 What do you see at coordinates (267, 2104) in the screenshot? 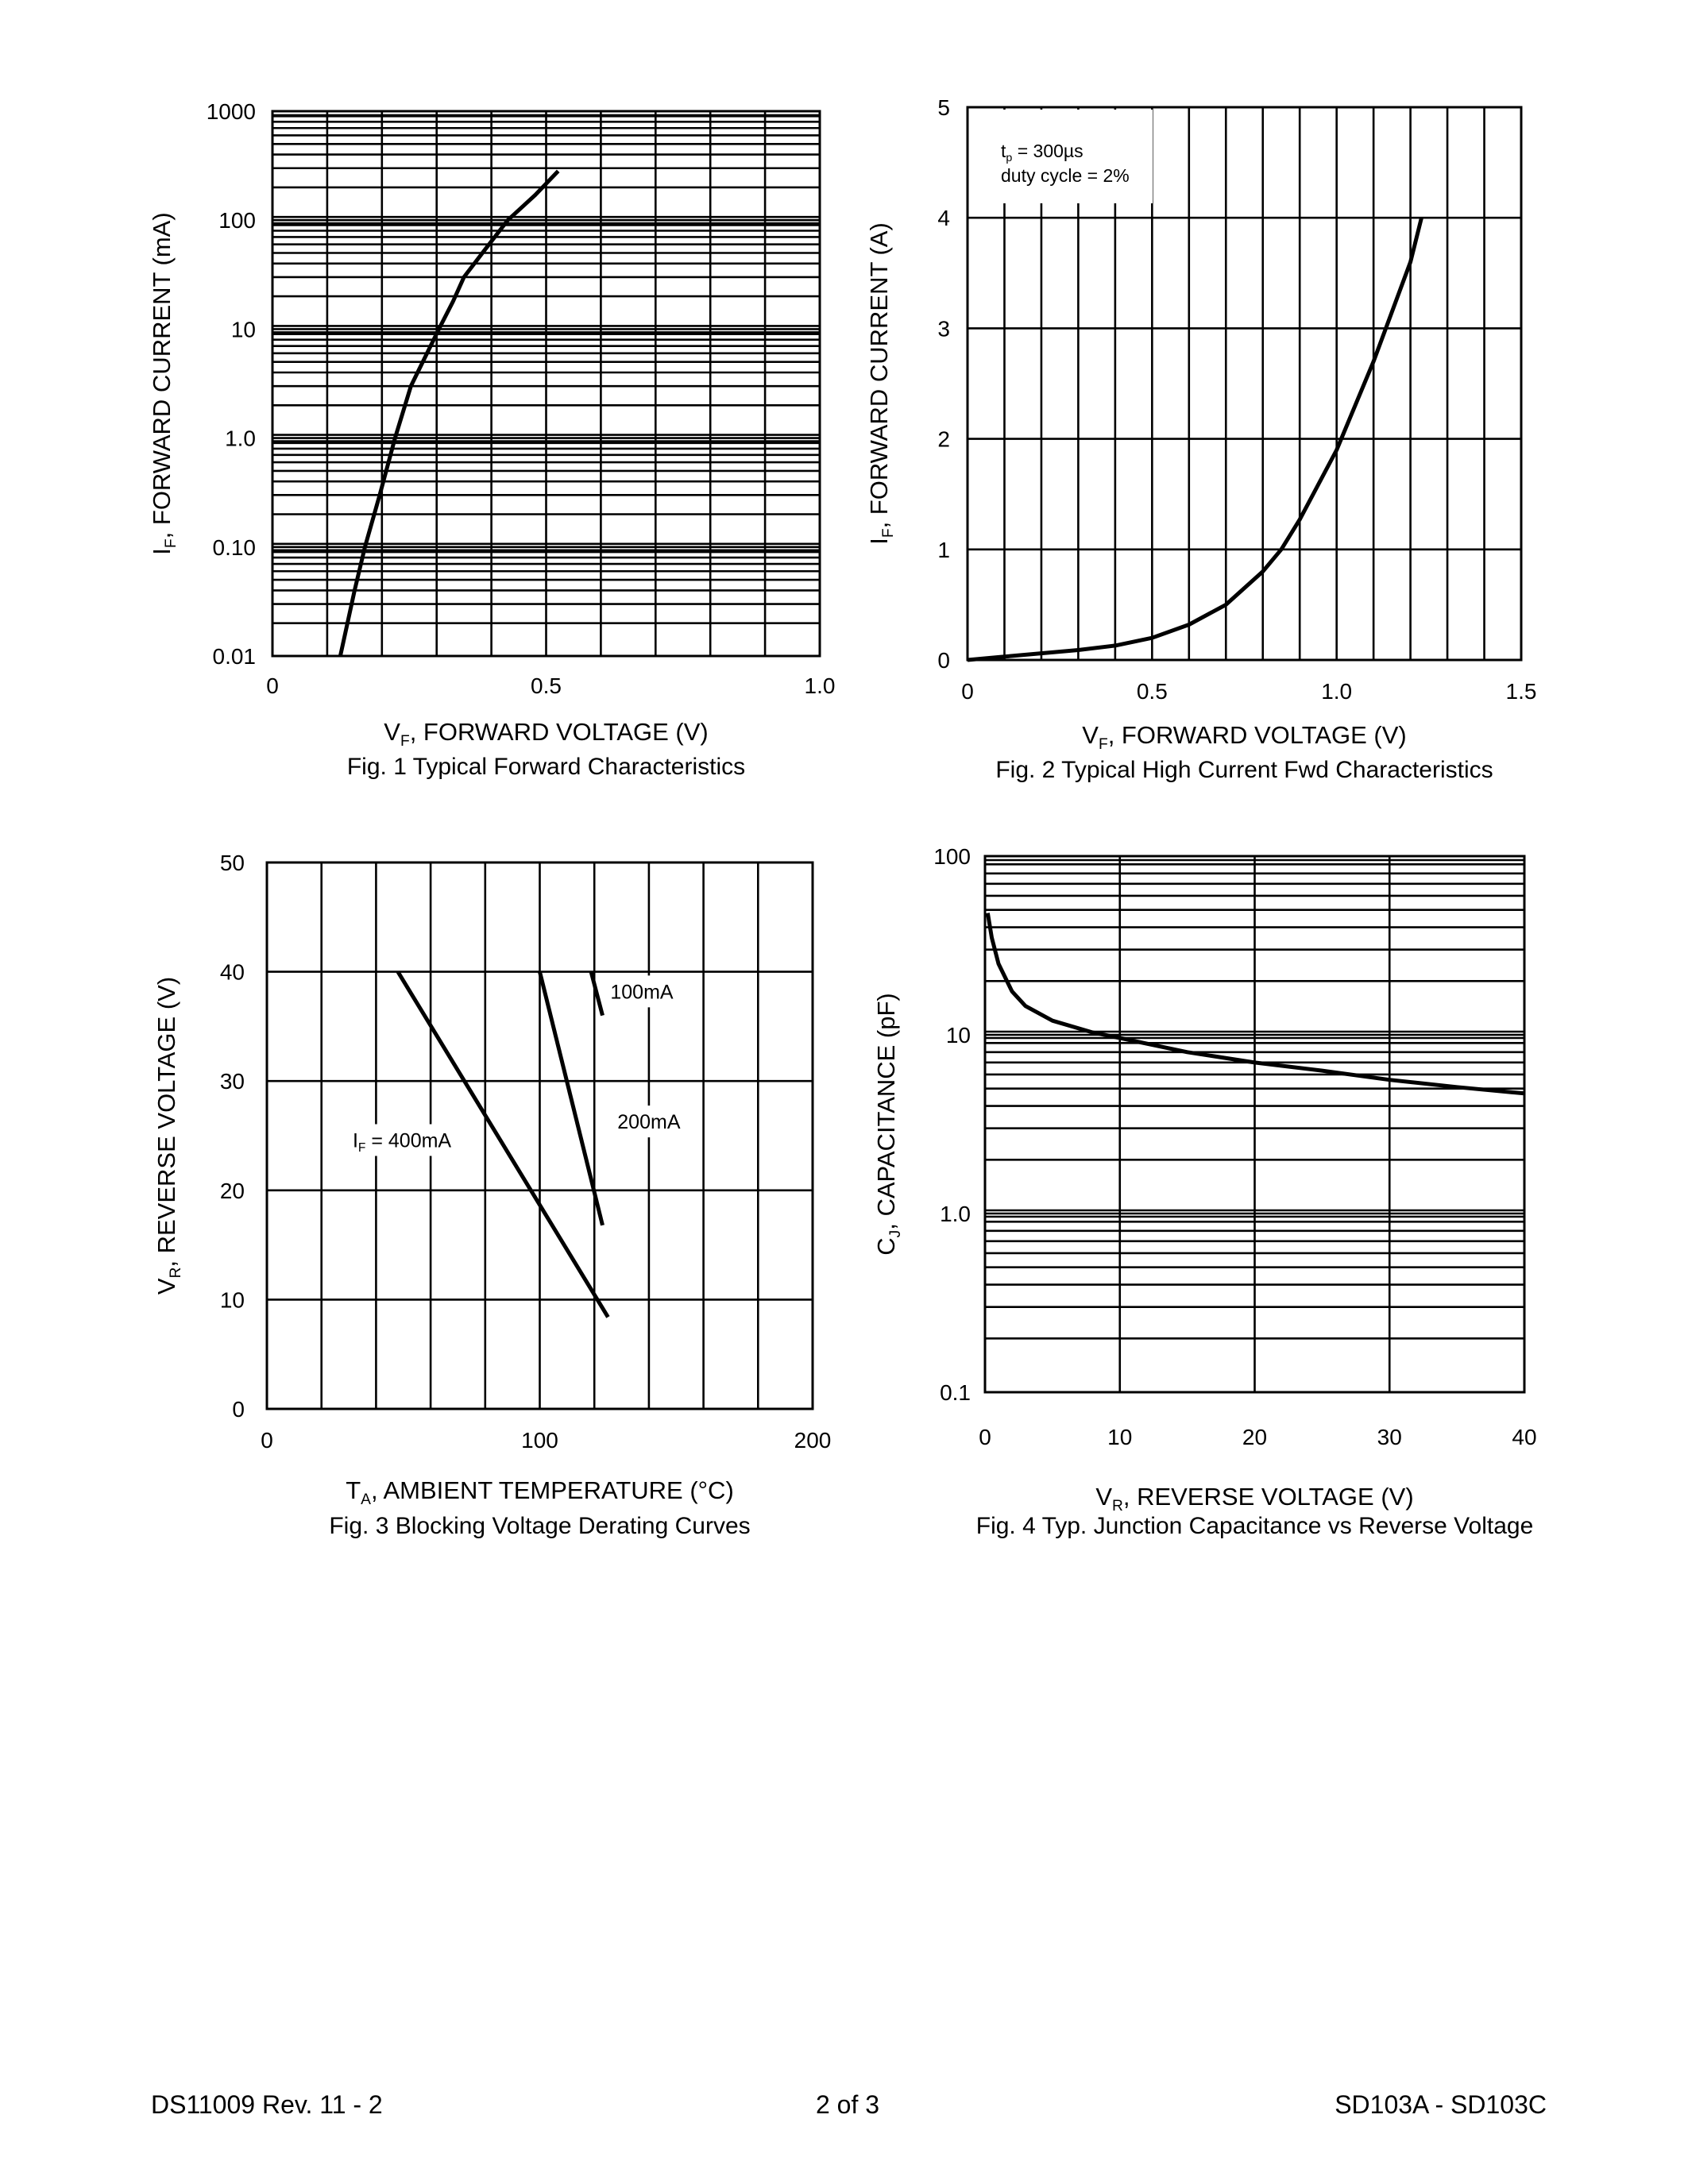
I see `footer-document-id: DS11009 Rev. 11 - 2` at bounding box center [267, 2104].